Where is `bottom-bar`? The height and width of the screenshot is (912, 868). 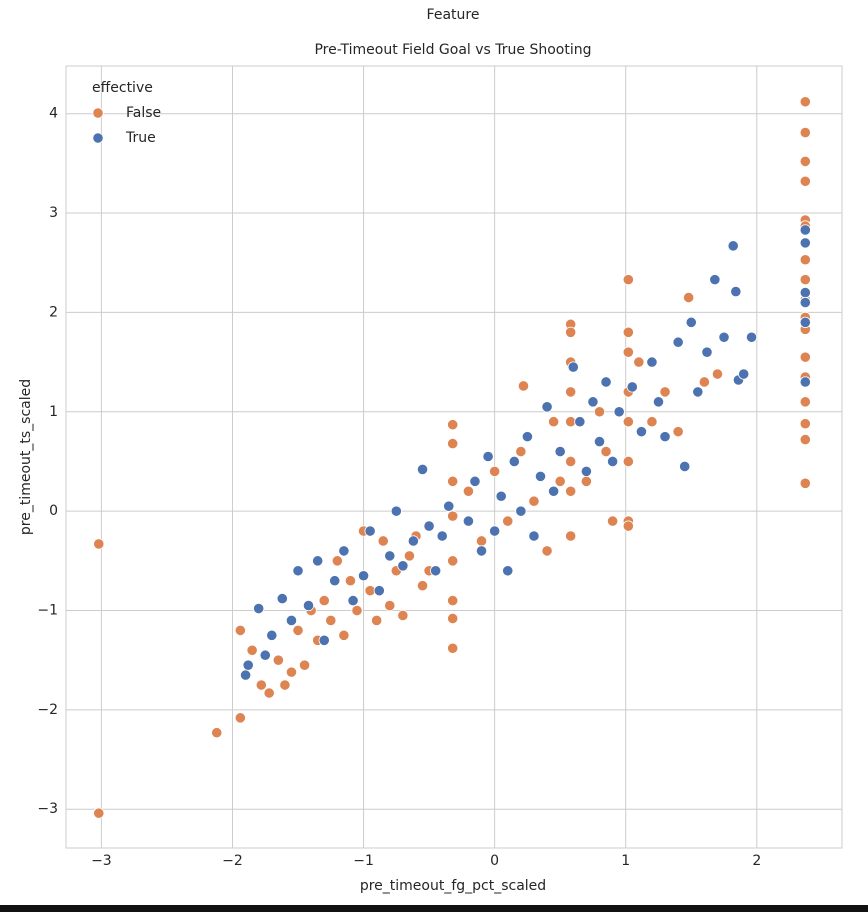 bottom-bar is located at coordinates (434, 908).